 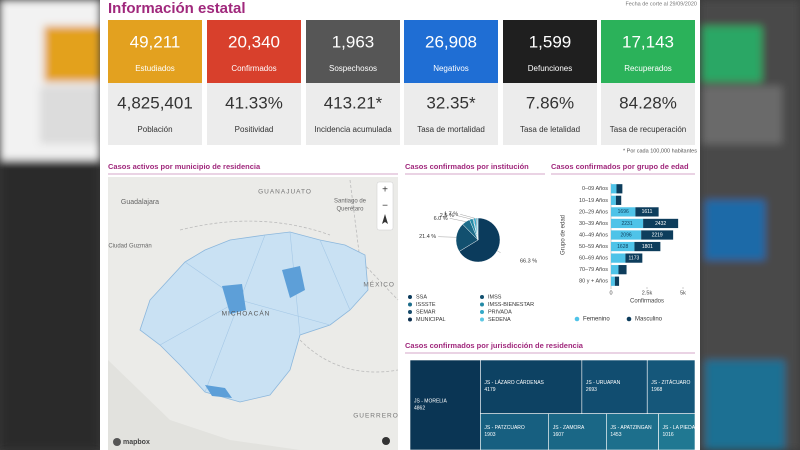 I want to click on map-terrain, so click(x=204, y=405).